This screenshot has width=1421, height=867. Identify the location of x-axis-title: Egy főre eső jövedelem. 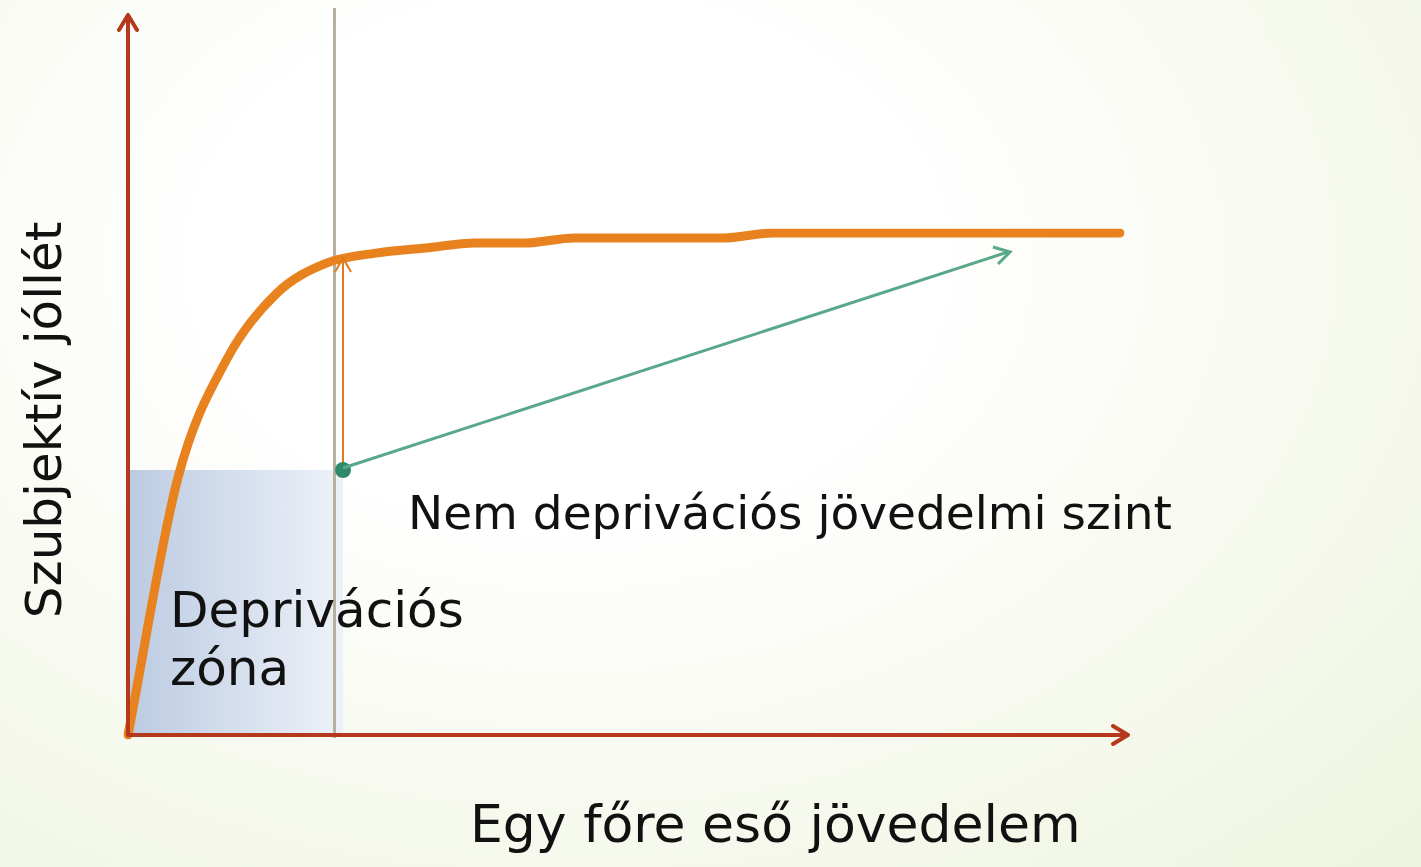
(775, 824).